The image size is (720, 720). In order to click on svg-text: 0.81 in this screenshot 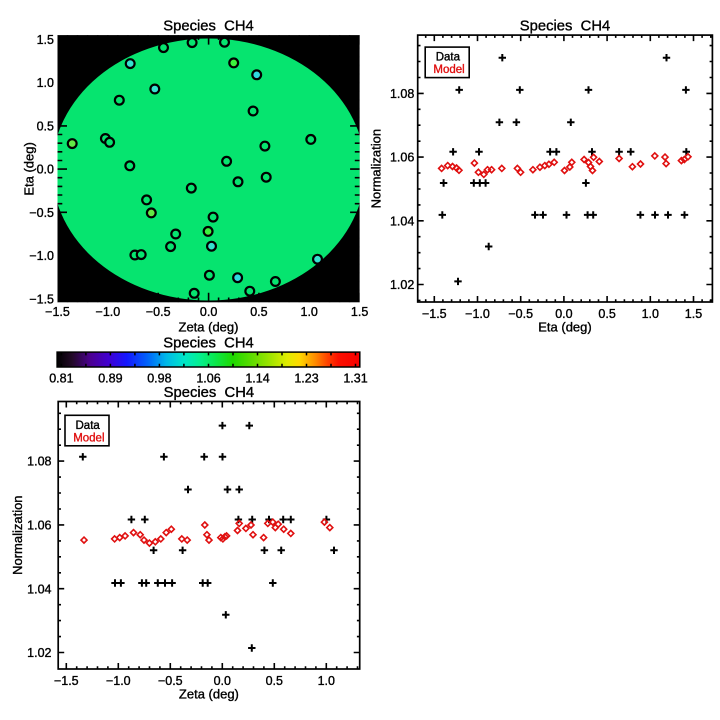, I will do `click(61, 379)`.